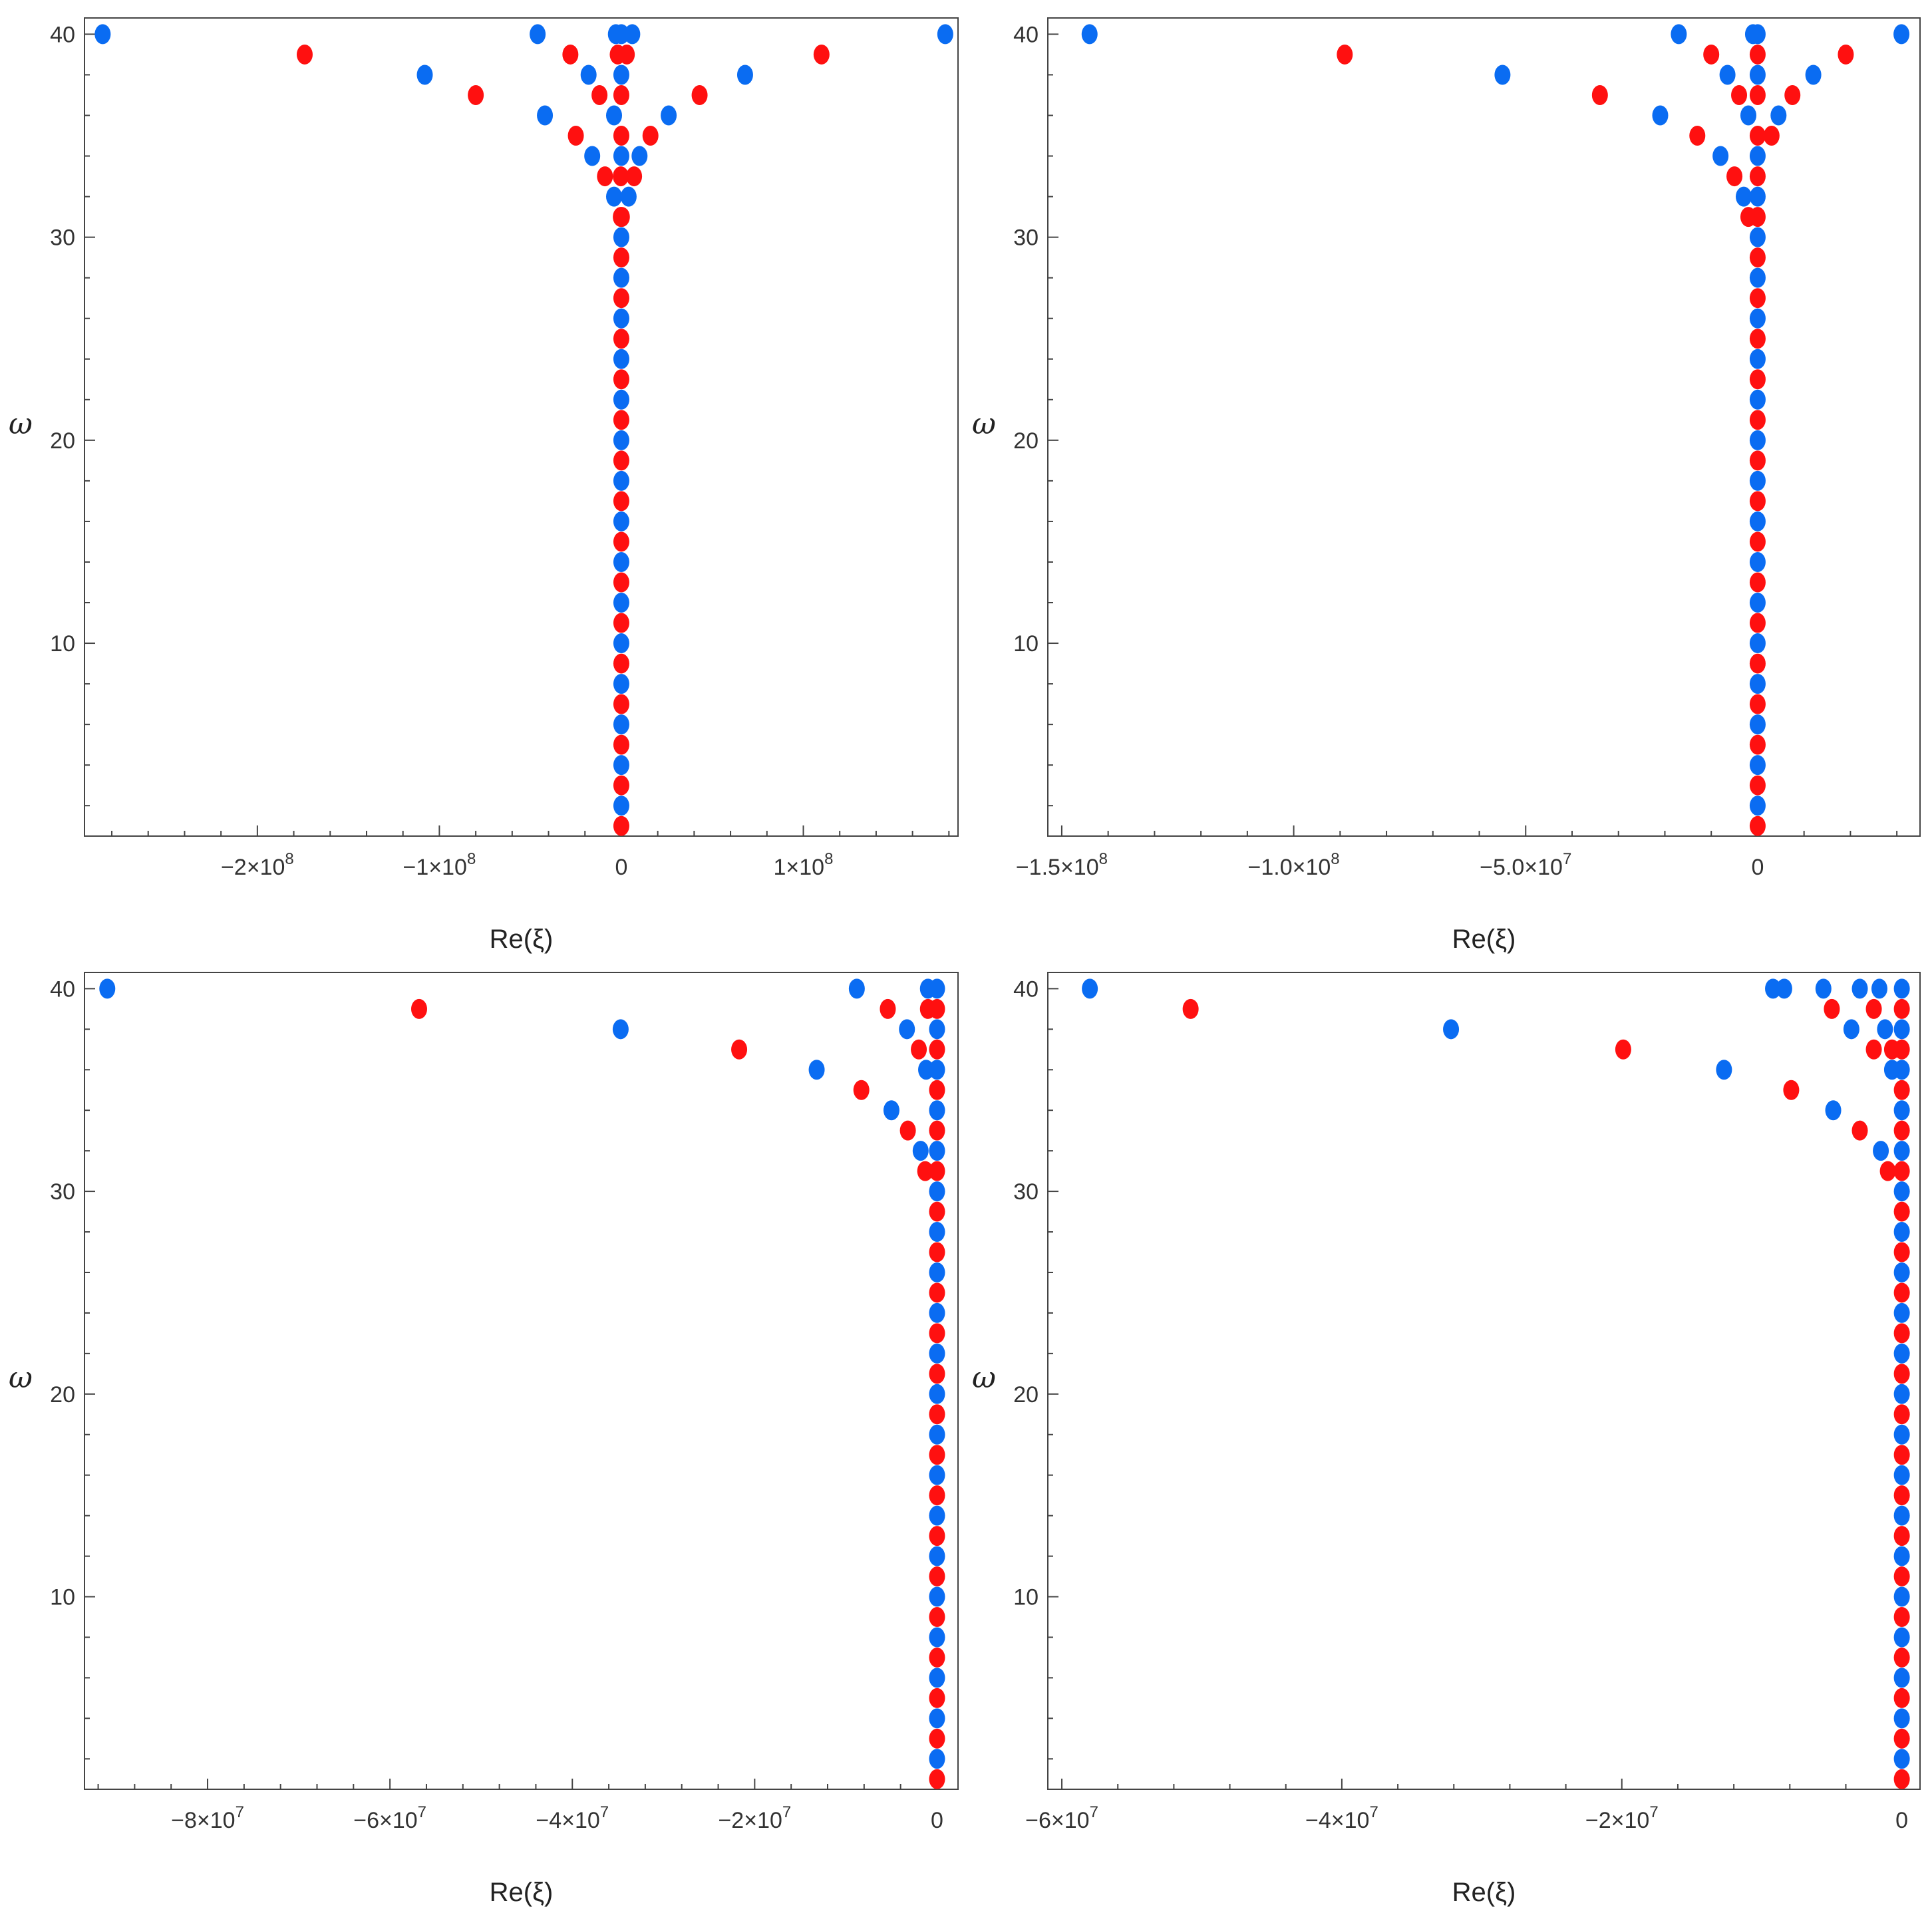 This screenshot has width=1932, height=1911. What do you see at coordinates (62, 34) in the screenshot?
I see `y-tick-label: 40` at bounding box center [62, 34].